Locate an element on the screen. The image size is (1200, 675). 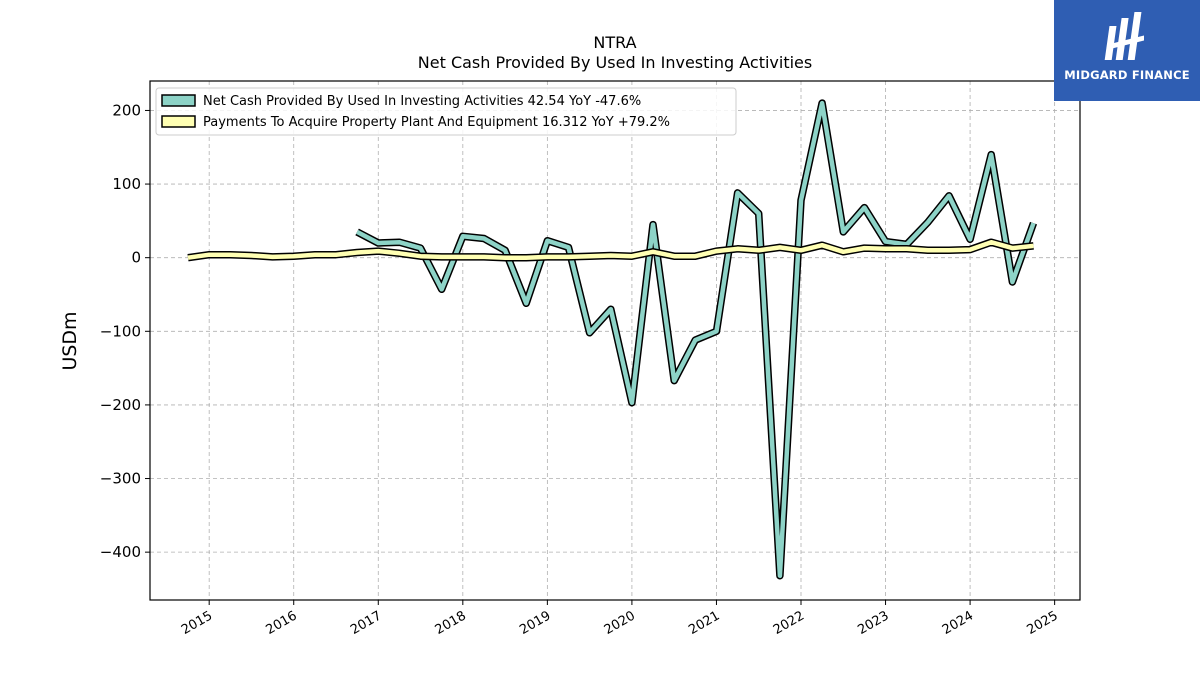
series-stroke is located at coordinates (610, 249).